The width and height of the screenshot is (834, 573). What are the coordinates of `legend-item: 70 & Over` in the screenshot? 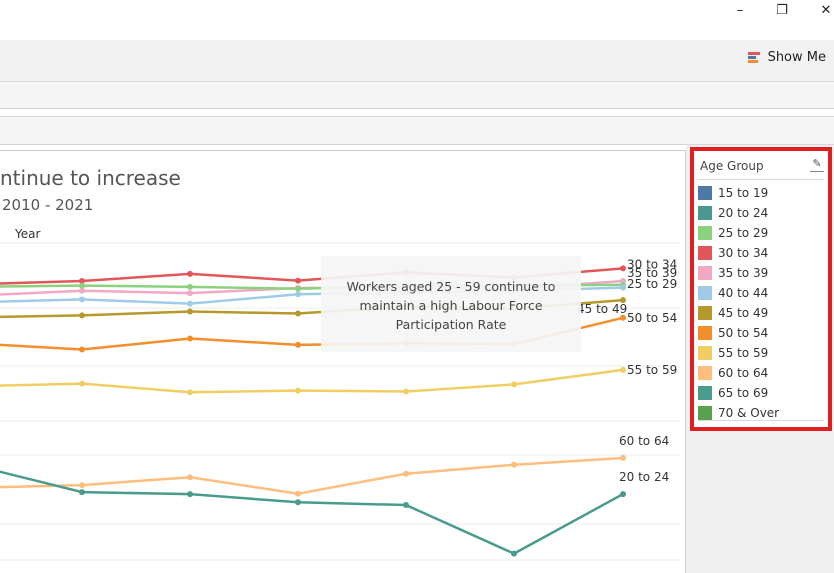 It's located at (738, 413).